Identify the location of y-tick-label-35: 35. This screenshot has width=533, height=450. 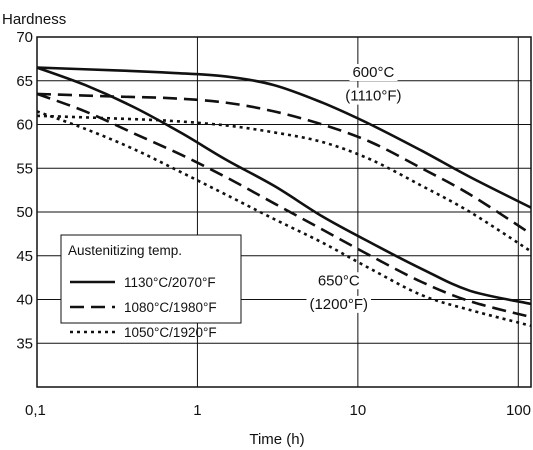
(24, 343).